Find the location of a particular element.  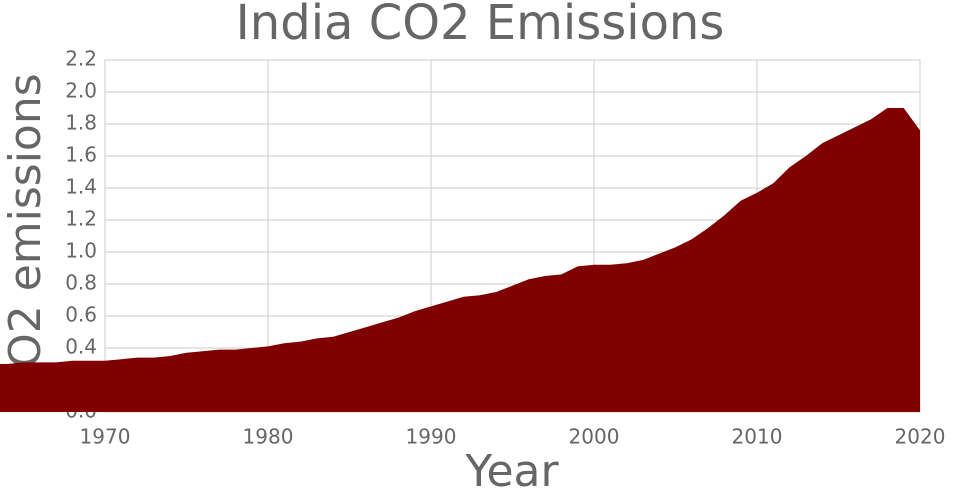

y-tick-label: 0.8 is located at coordinates (81, 283).